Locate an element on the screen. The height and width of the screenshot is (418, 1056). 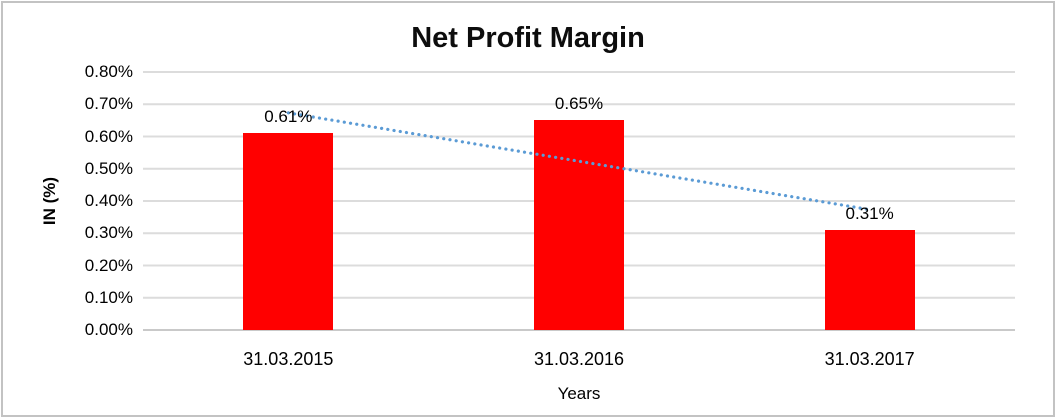
y-tick-label: 0.70% is located at coordinates (108, 104).